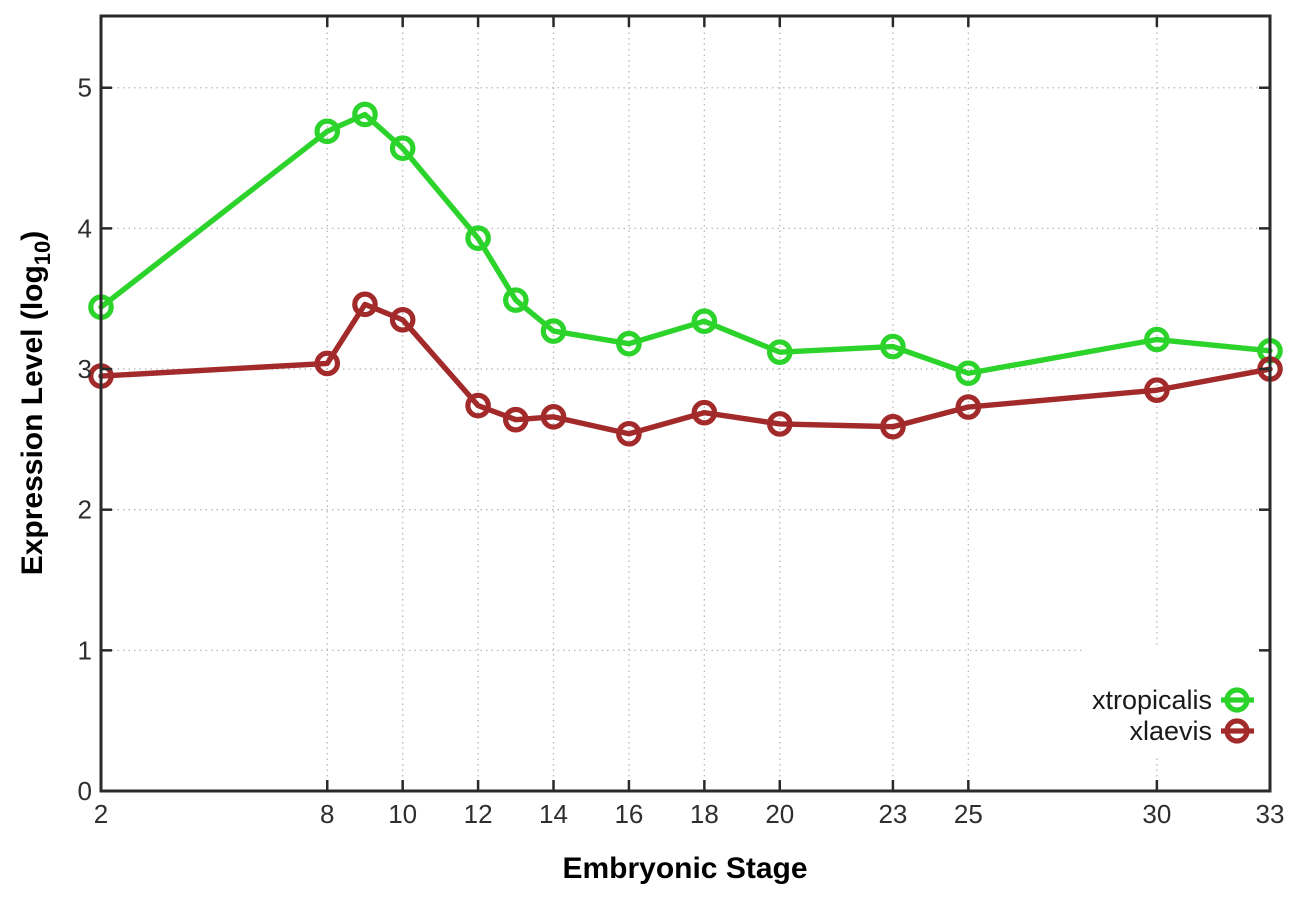  What do you see at coordinates (1237, 700) in the screenshot?
I see `legend-sample-marker-xtropicalis` at bounding box center [1237, 700].